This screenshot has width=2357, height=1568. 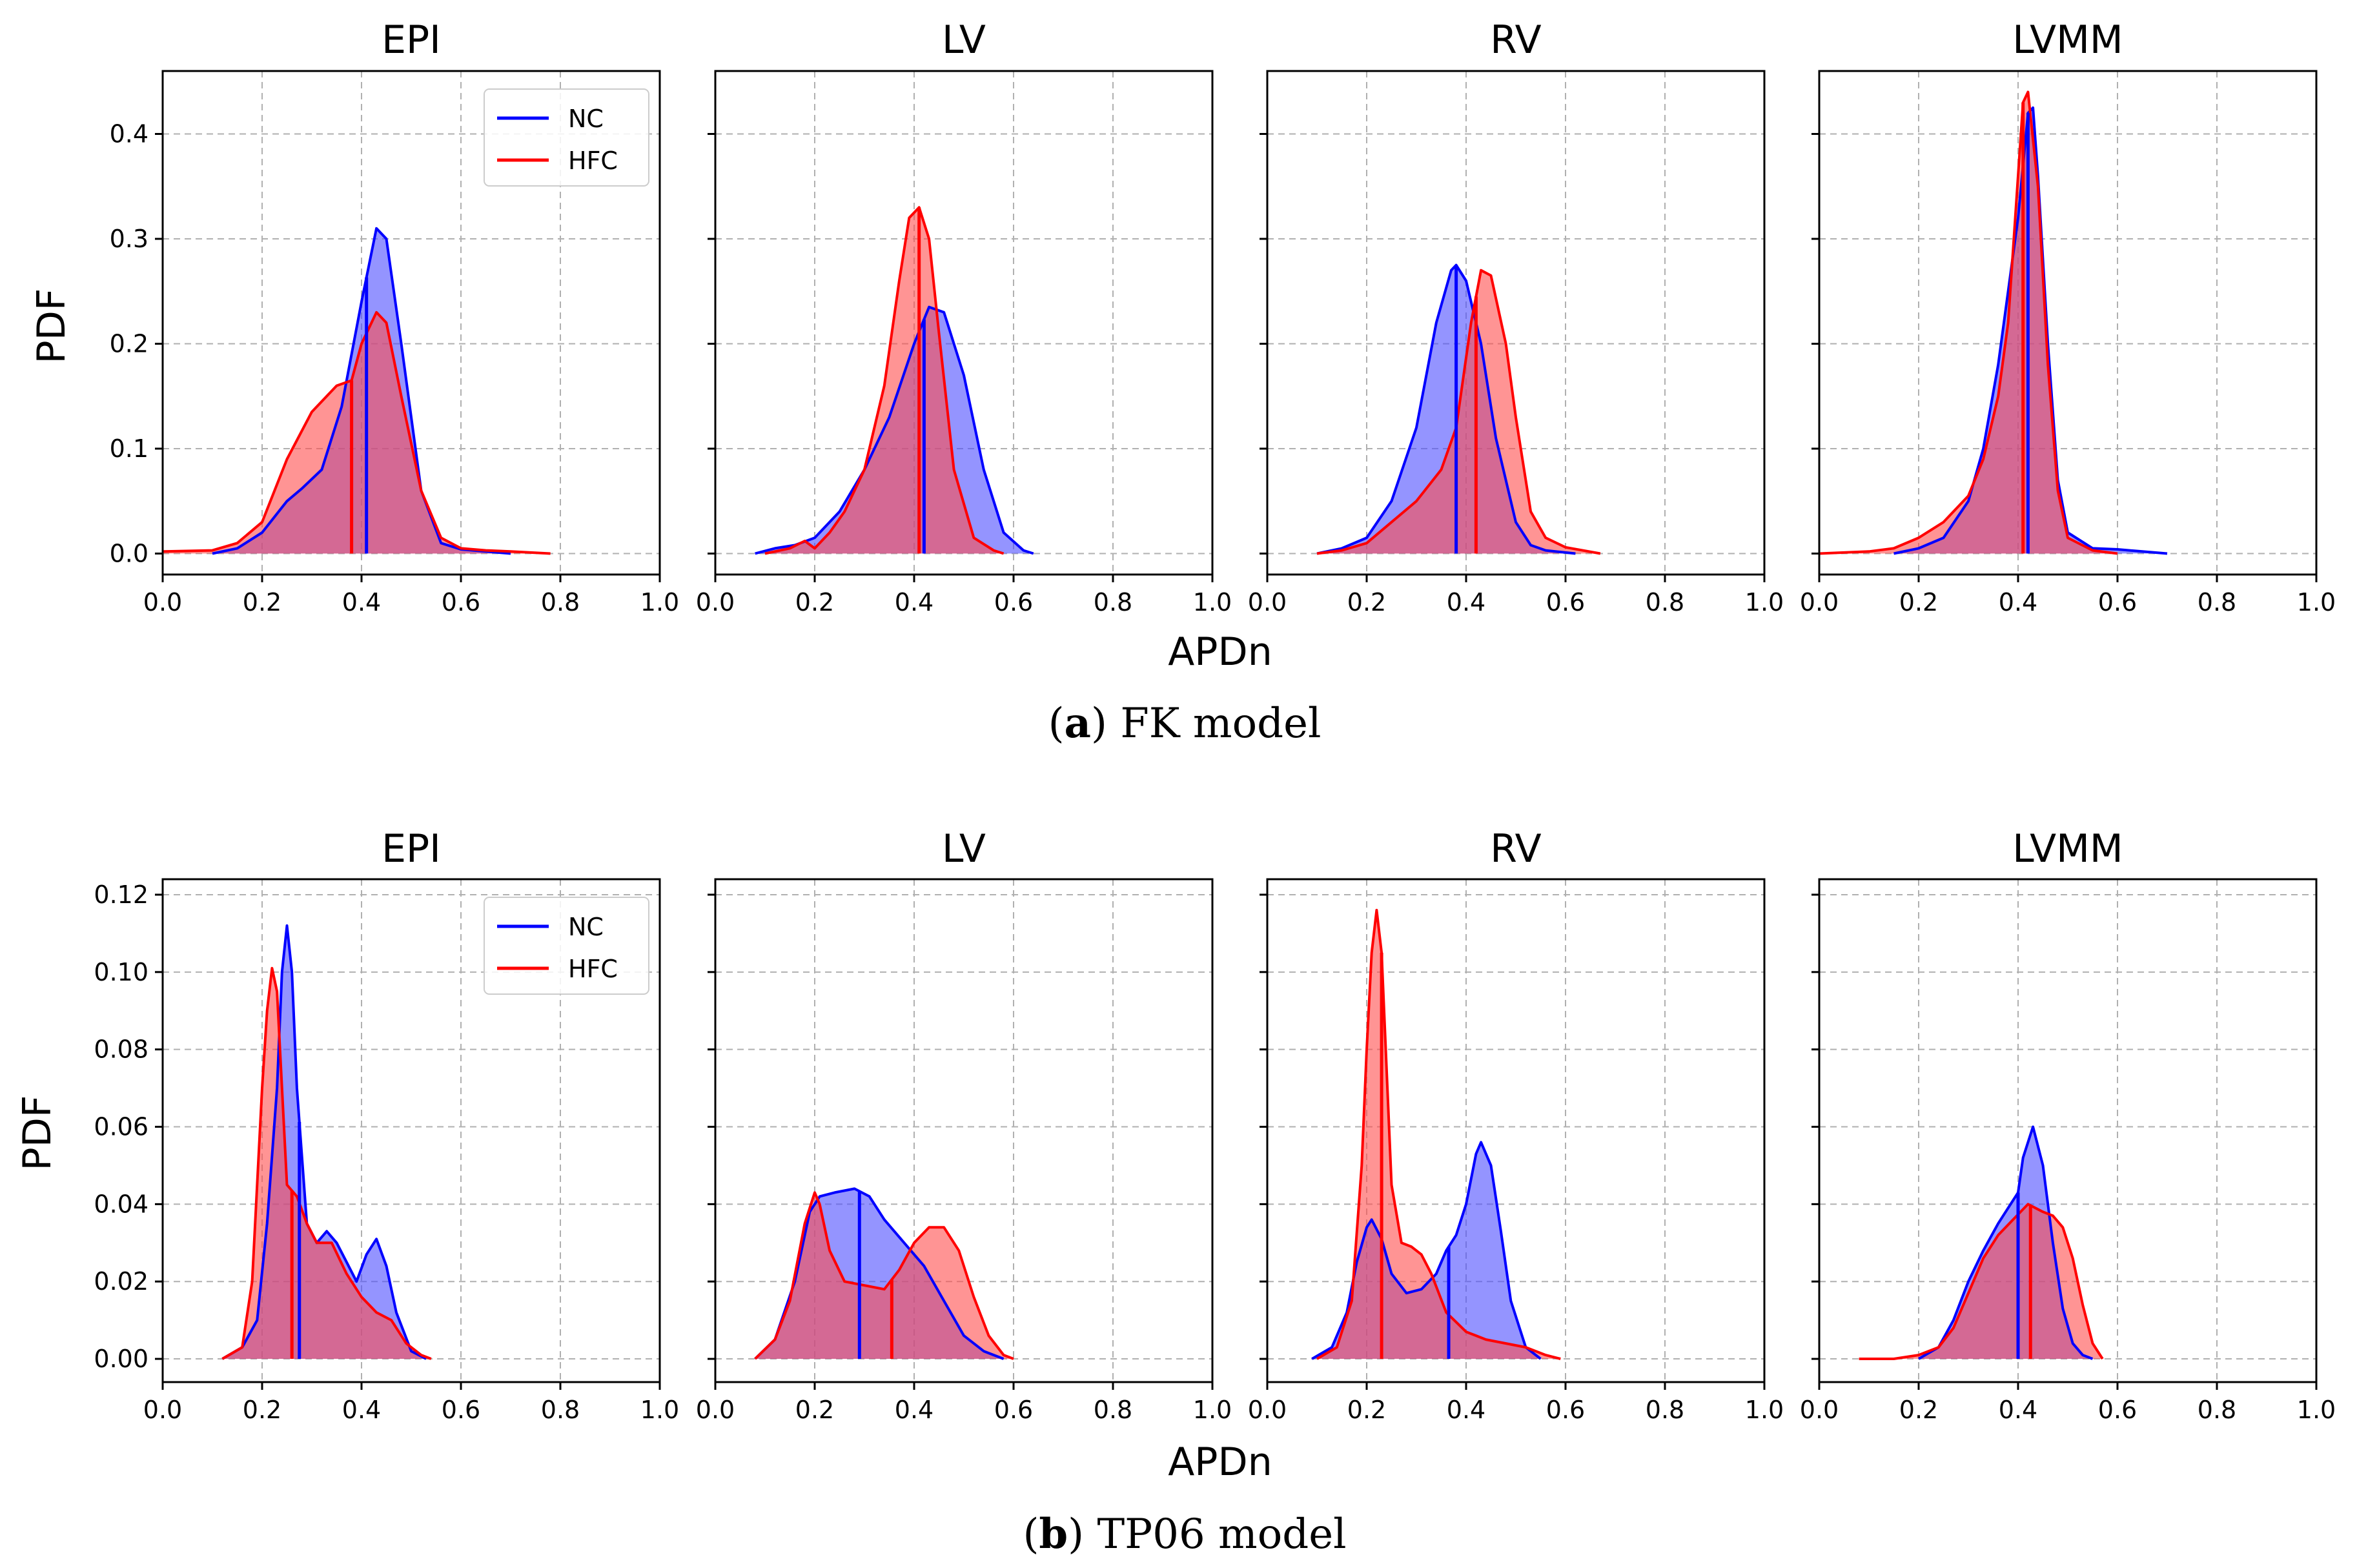 What do you see at coordinates (1078, 723) in the screenshot?
I see `caption-fk-letter: a` at bounding box center [1078, 723].